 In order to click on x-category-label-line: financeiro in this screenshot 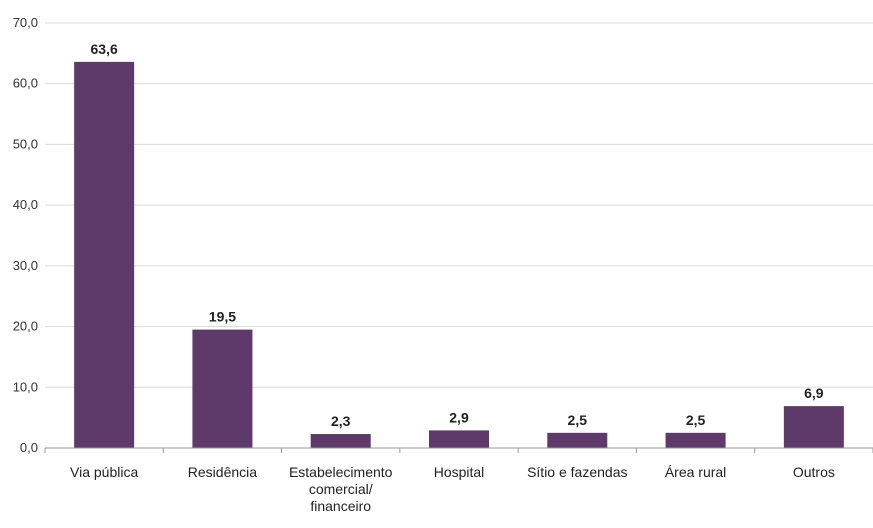, I will do `click(340, 506)`.